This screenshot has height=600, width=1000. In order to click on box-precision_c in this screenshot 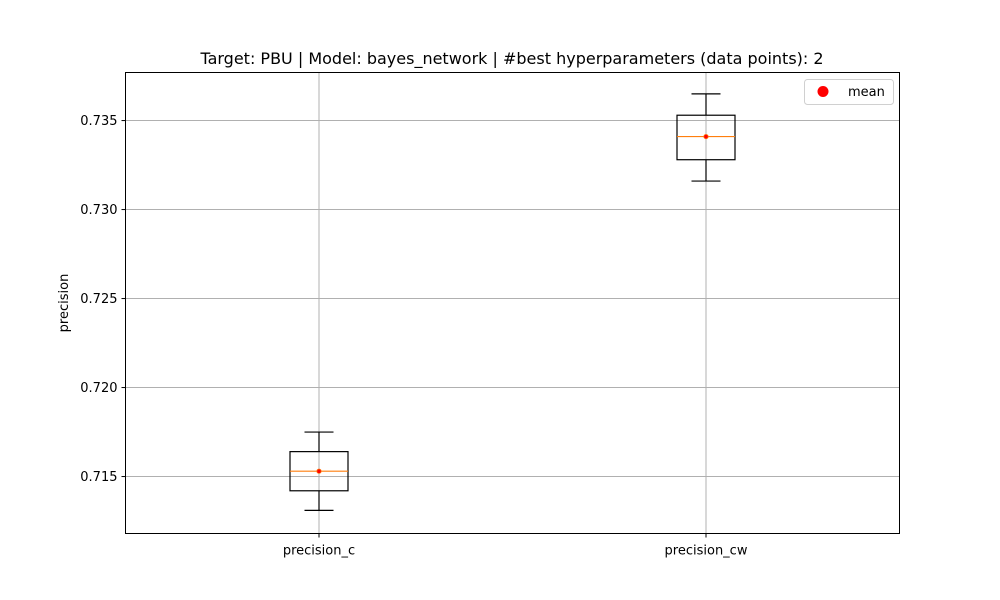, I will do `click(319, 471)`.